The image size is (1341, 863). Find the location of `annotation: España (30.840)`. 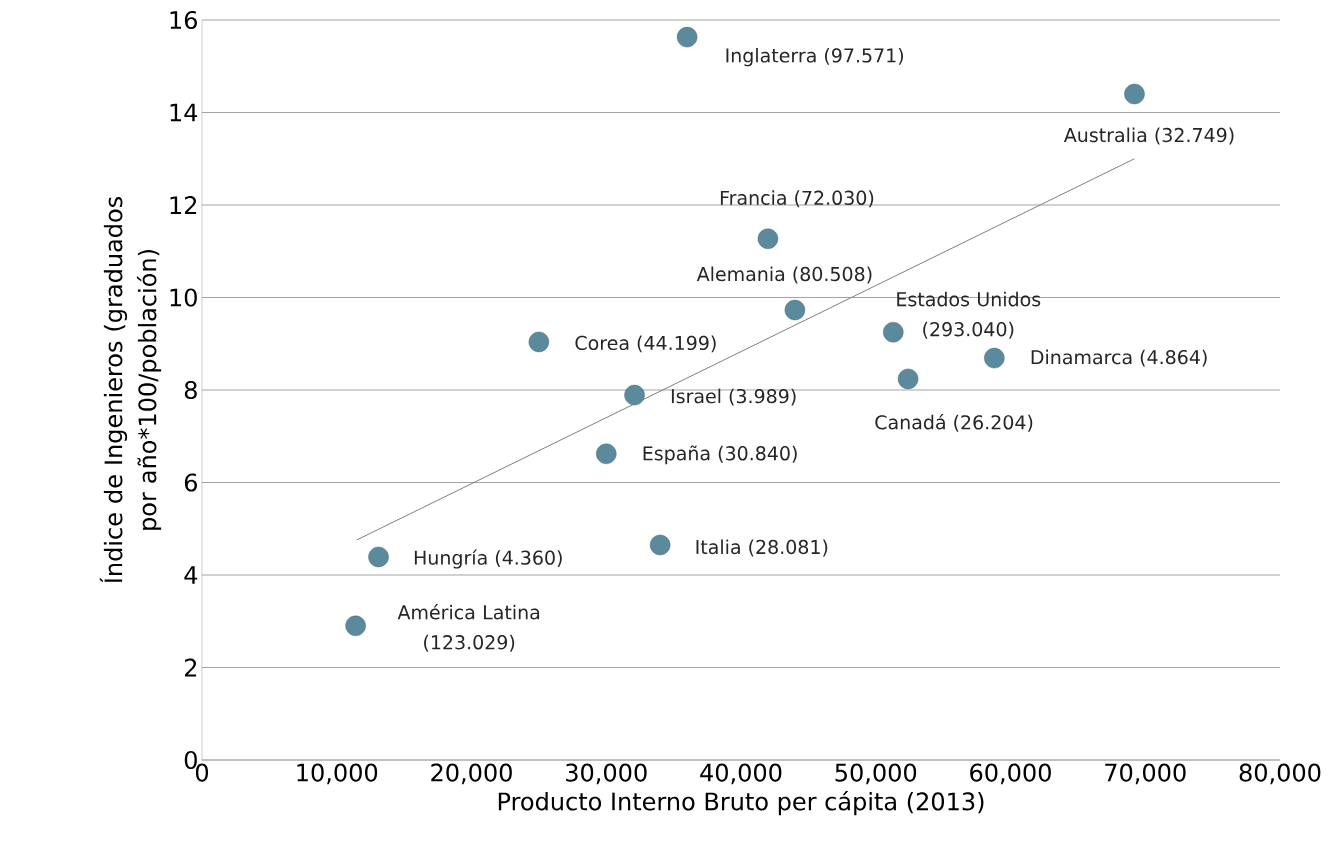

annotation: España (30.840) is located at coordinates (720, 455).